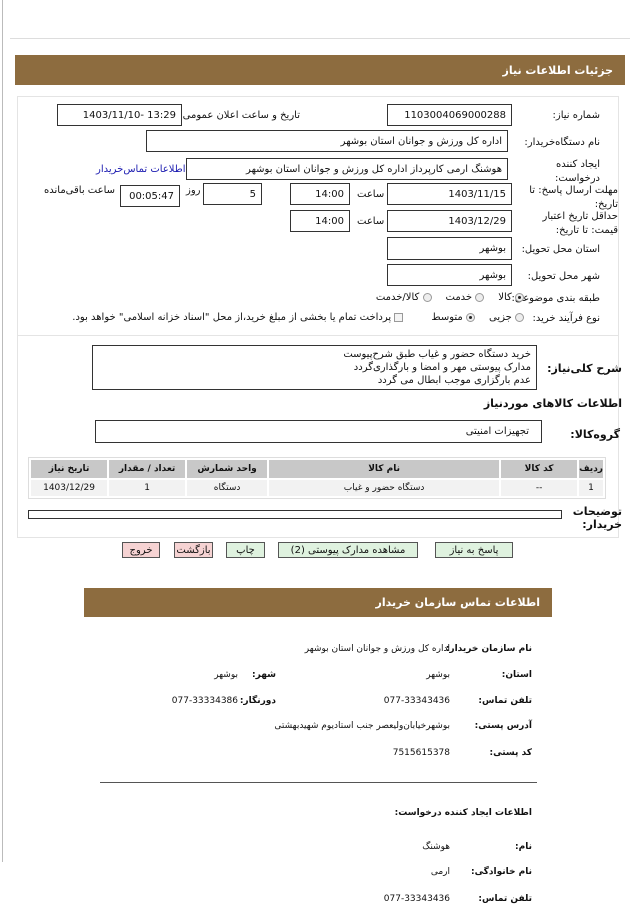 Image resolution: width=634 pixels, height=904 pixels. What do you see at coordinates (348, 550) in the screenshot?
I see `attachments-button: مشاهده مدارک پیوستی (2)` at bounding box center [348, 550].